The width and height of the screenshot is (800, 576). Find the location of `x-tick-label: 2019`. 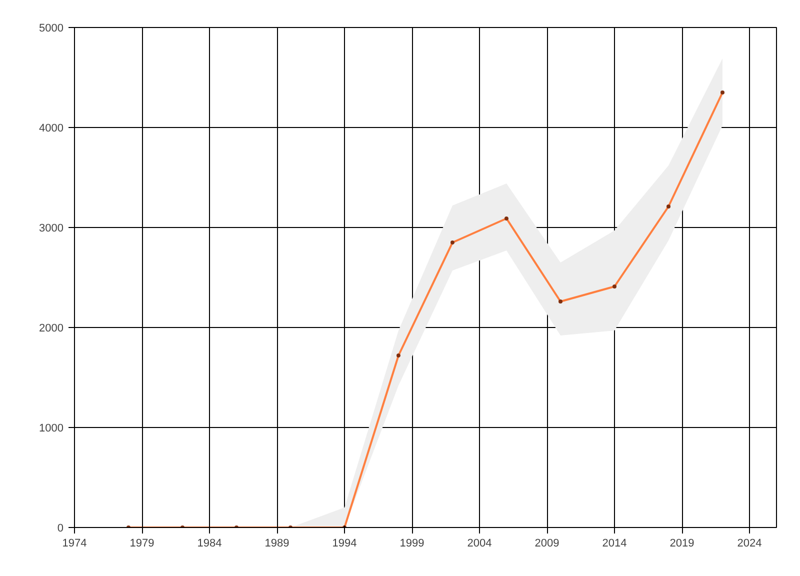

x-tick-label: 2019 is located at coordinates (682, 544).